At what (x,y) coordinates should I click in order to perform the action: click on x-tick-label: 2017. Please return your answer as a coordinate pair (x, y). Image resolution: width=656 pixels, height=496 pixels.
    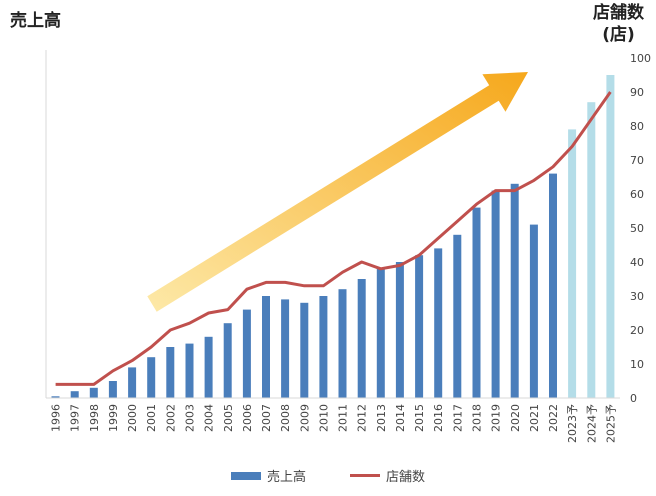
    Looking at the image, I should click on (457, 418).